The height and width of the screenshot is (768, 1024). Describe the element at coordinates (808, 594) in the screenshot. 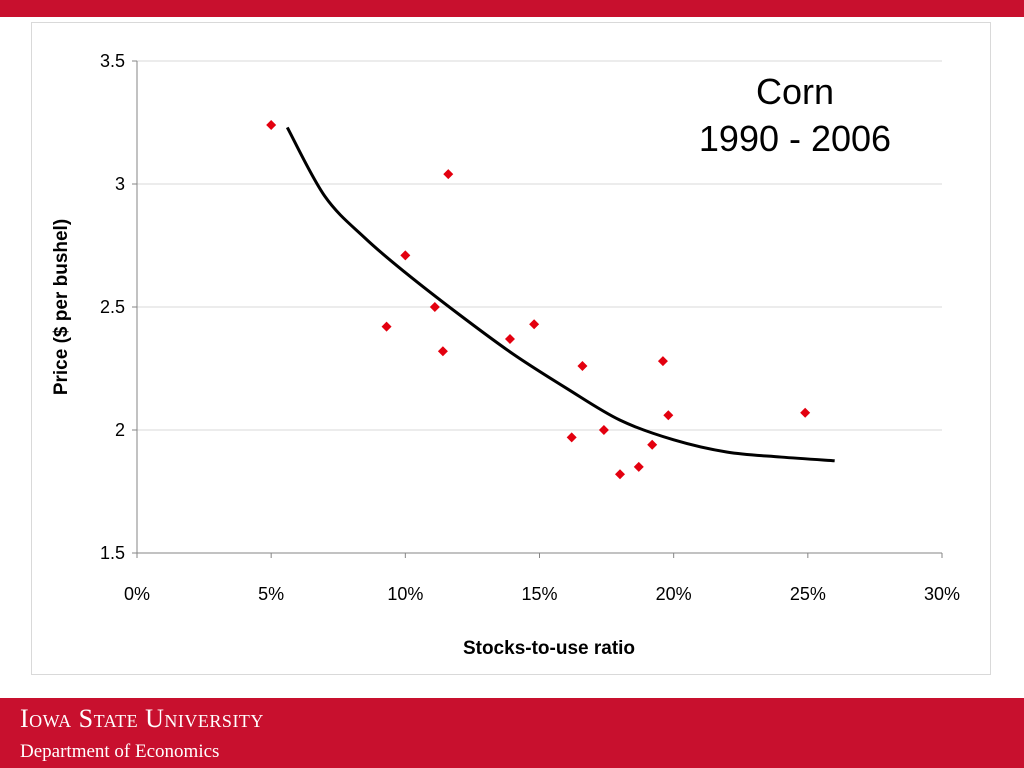

I see `x-tick-label: 25%` at that location.